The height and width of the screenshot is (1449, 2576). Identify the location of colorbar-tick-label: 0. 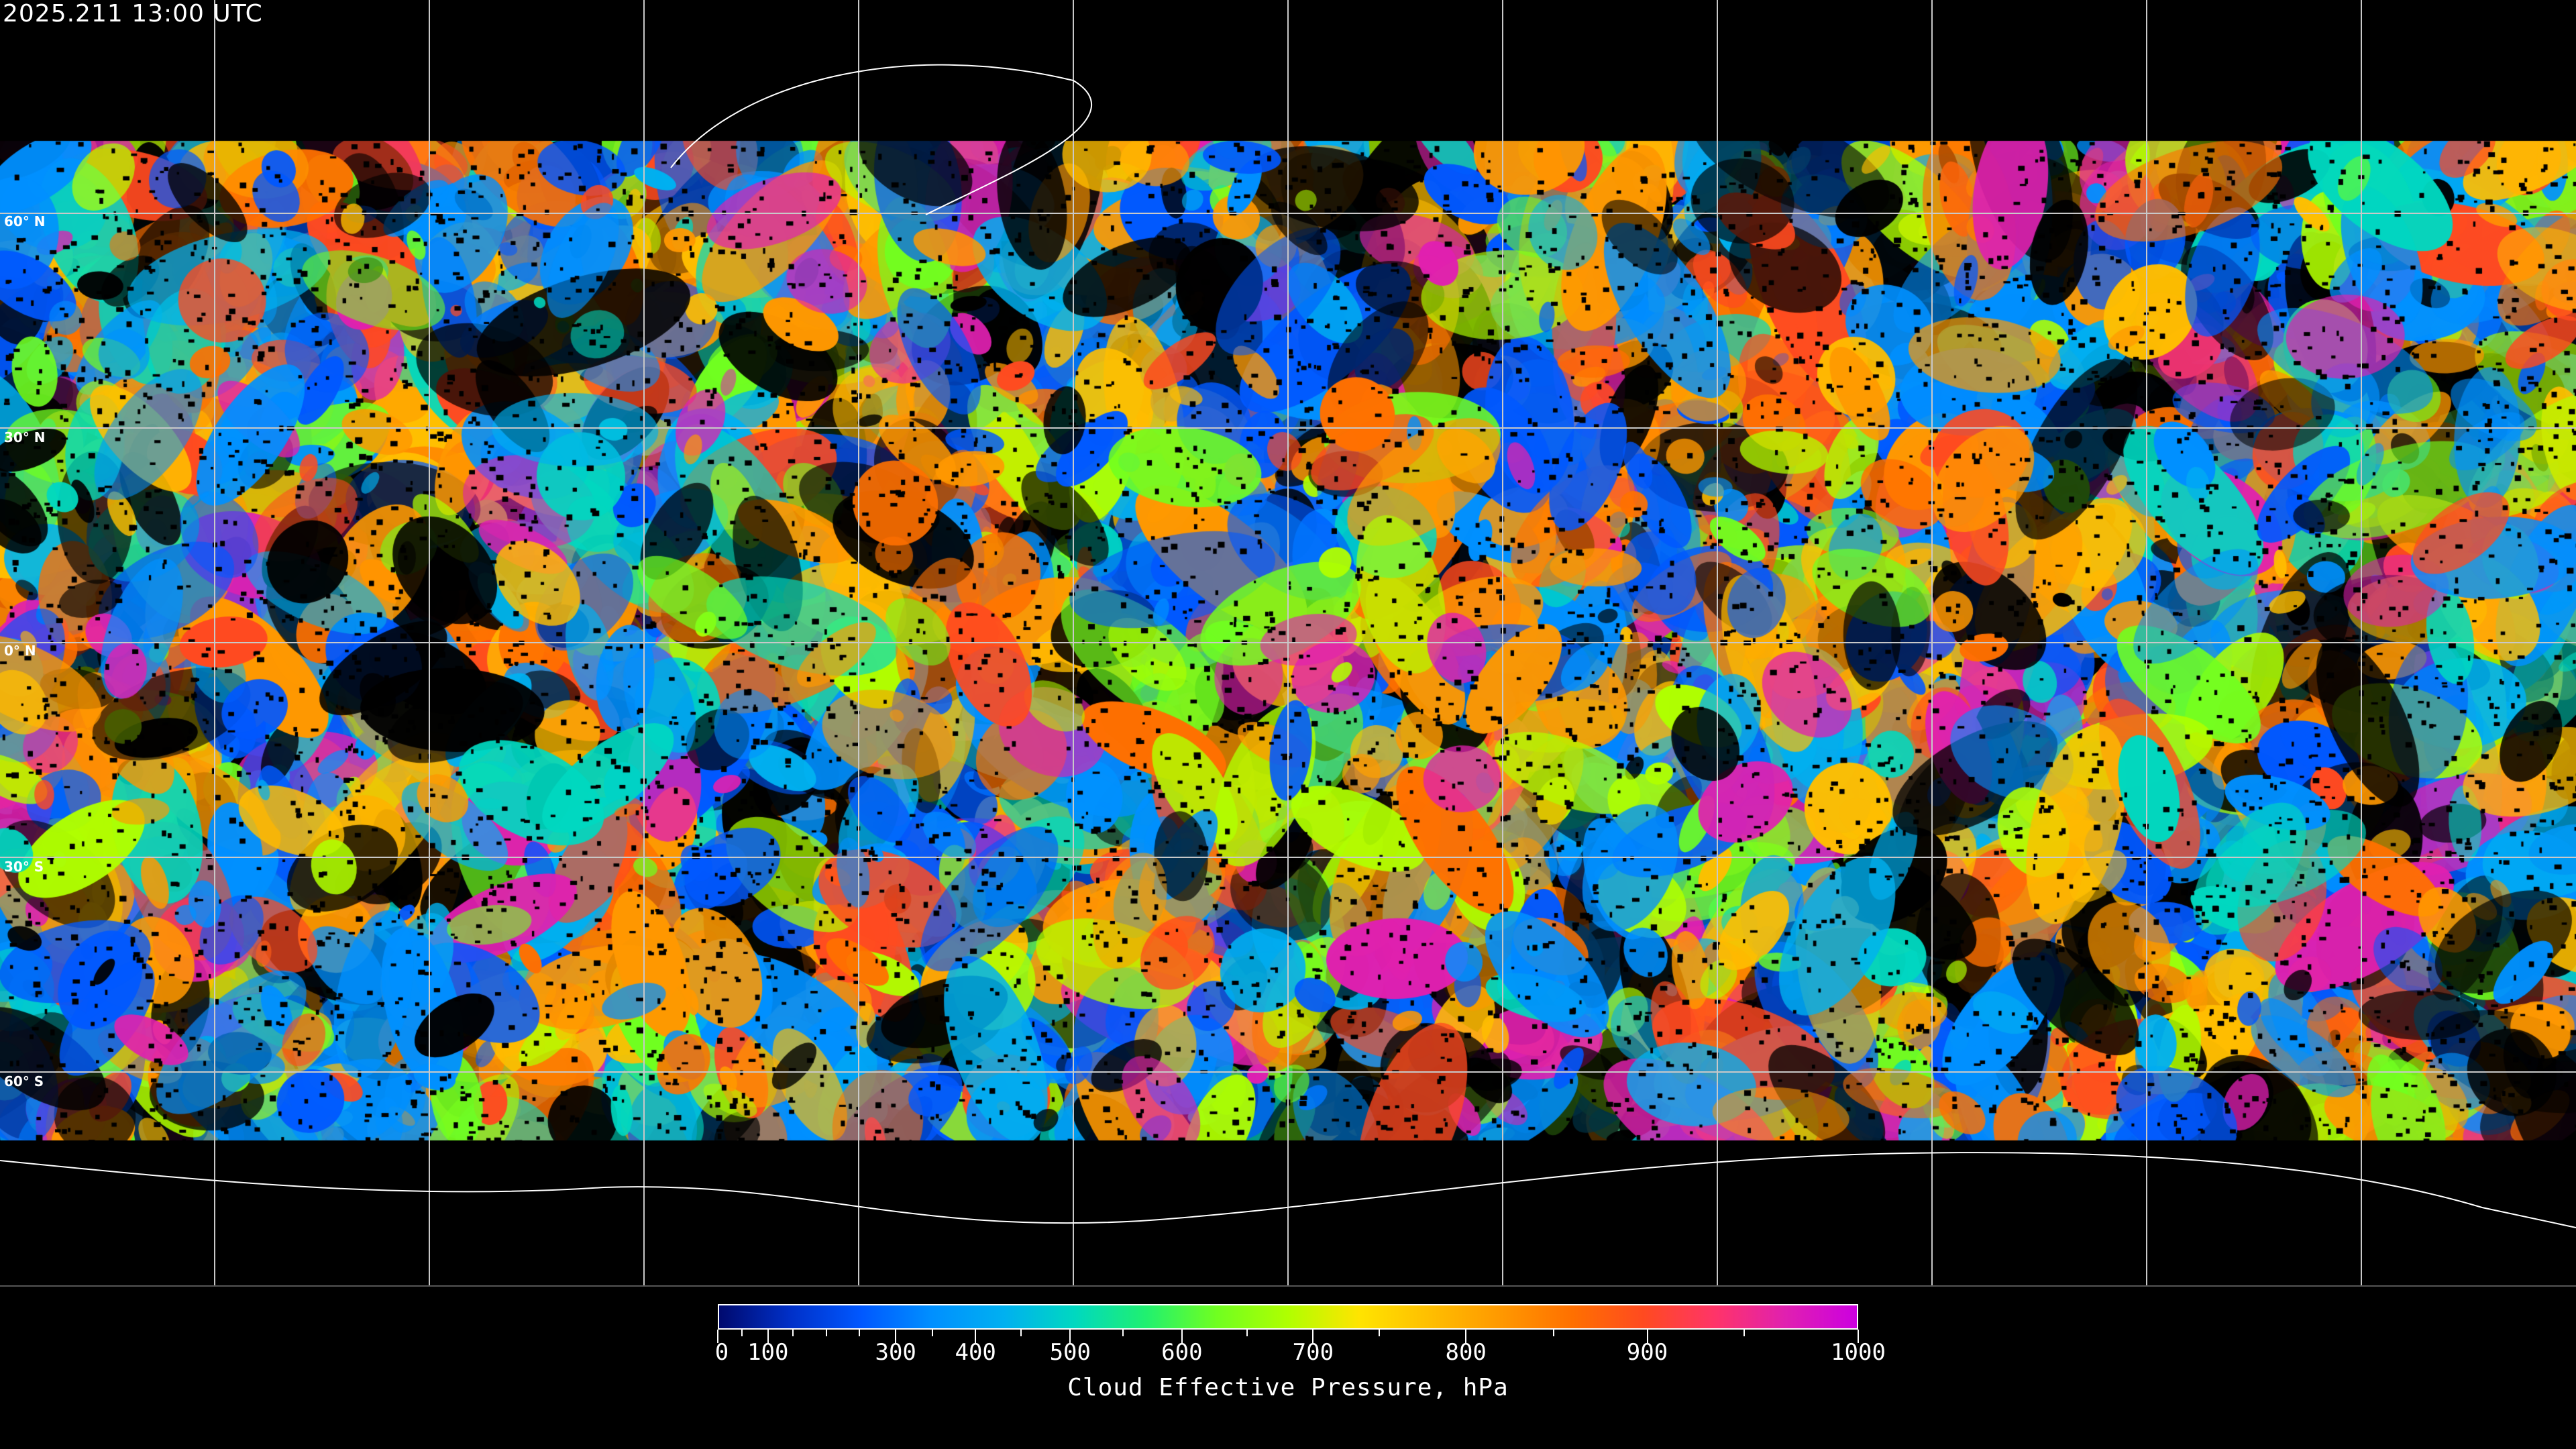
(721, 1352).